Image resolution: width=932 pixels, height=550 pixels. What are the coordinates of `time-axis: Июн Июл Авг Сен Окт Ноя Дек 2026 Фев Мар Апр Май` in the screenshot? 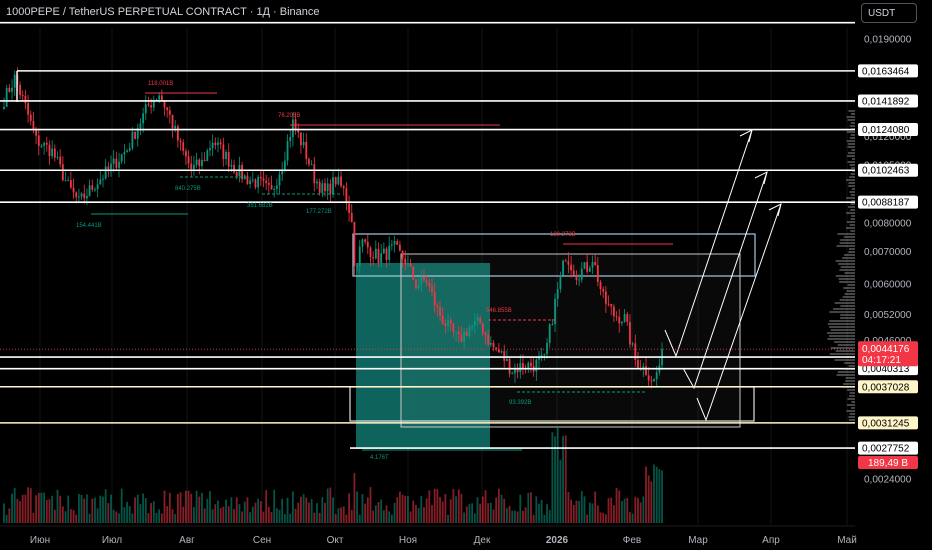 It's located at (428, 535).